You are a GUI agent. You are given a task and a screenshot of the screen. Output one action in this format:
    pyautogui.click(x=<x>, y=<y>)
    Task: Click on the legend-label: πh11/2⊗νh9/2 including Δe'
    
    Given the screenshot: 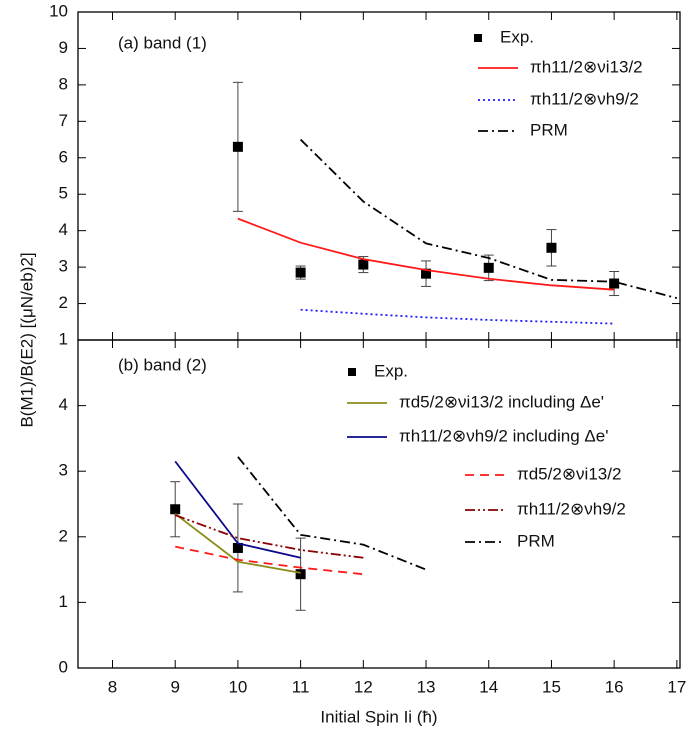 What is the action you would take?
    pyautogui.click(x=503, y=435)
    